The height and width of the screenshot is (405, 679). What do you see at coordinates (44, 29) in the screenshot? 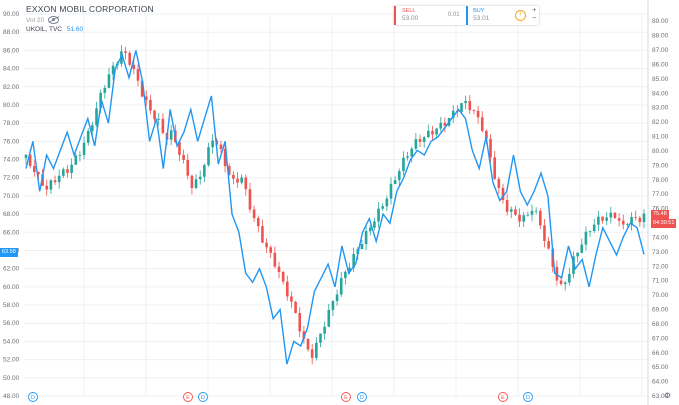
I see `overlay-symbol: UKOIL, TVC` at bounding box center [44, 29].